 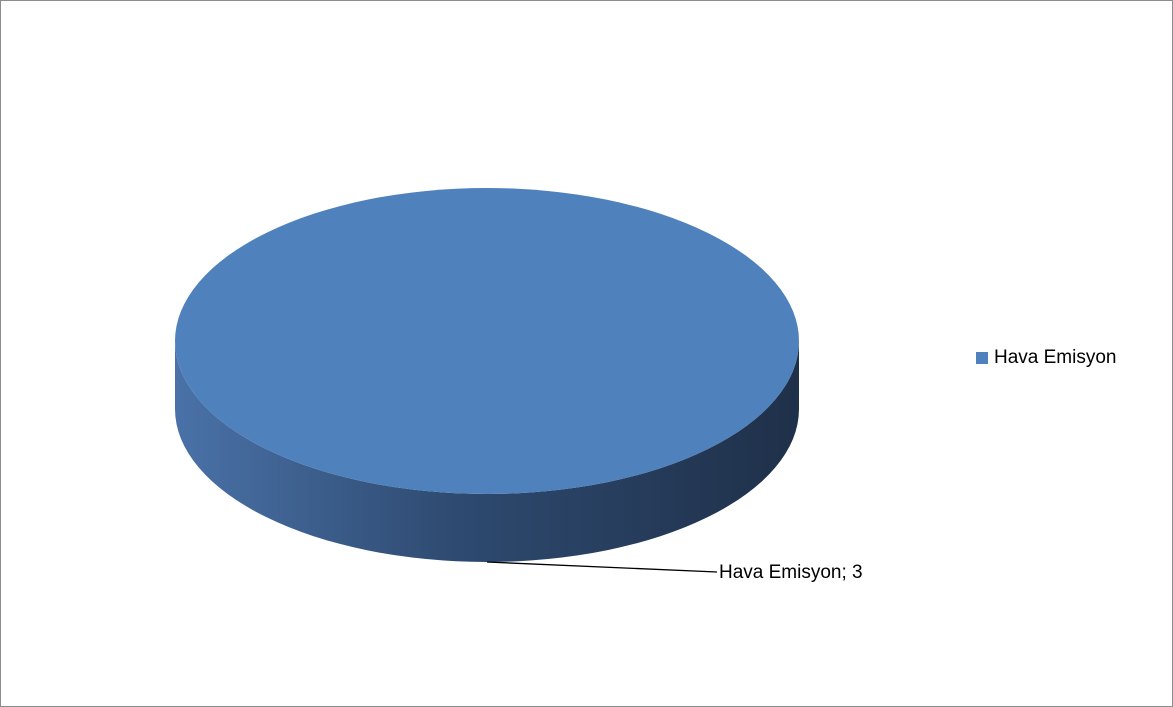 What do you see at coordinates (982, 358) in the screenshot?
I see `legend-swatch` at bounding box center [982, 358].